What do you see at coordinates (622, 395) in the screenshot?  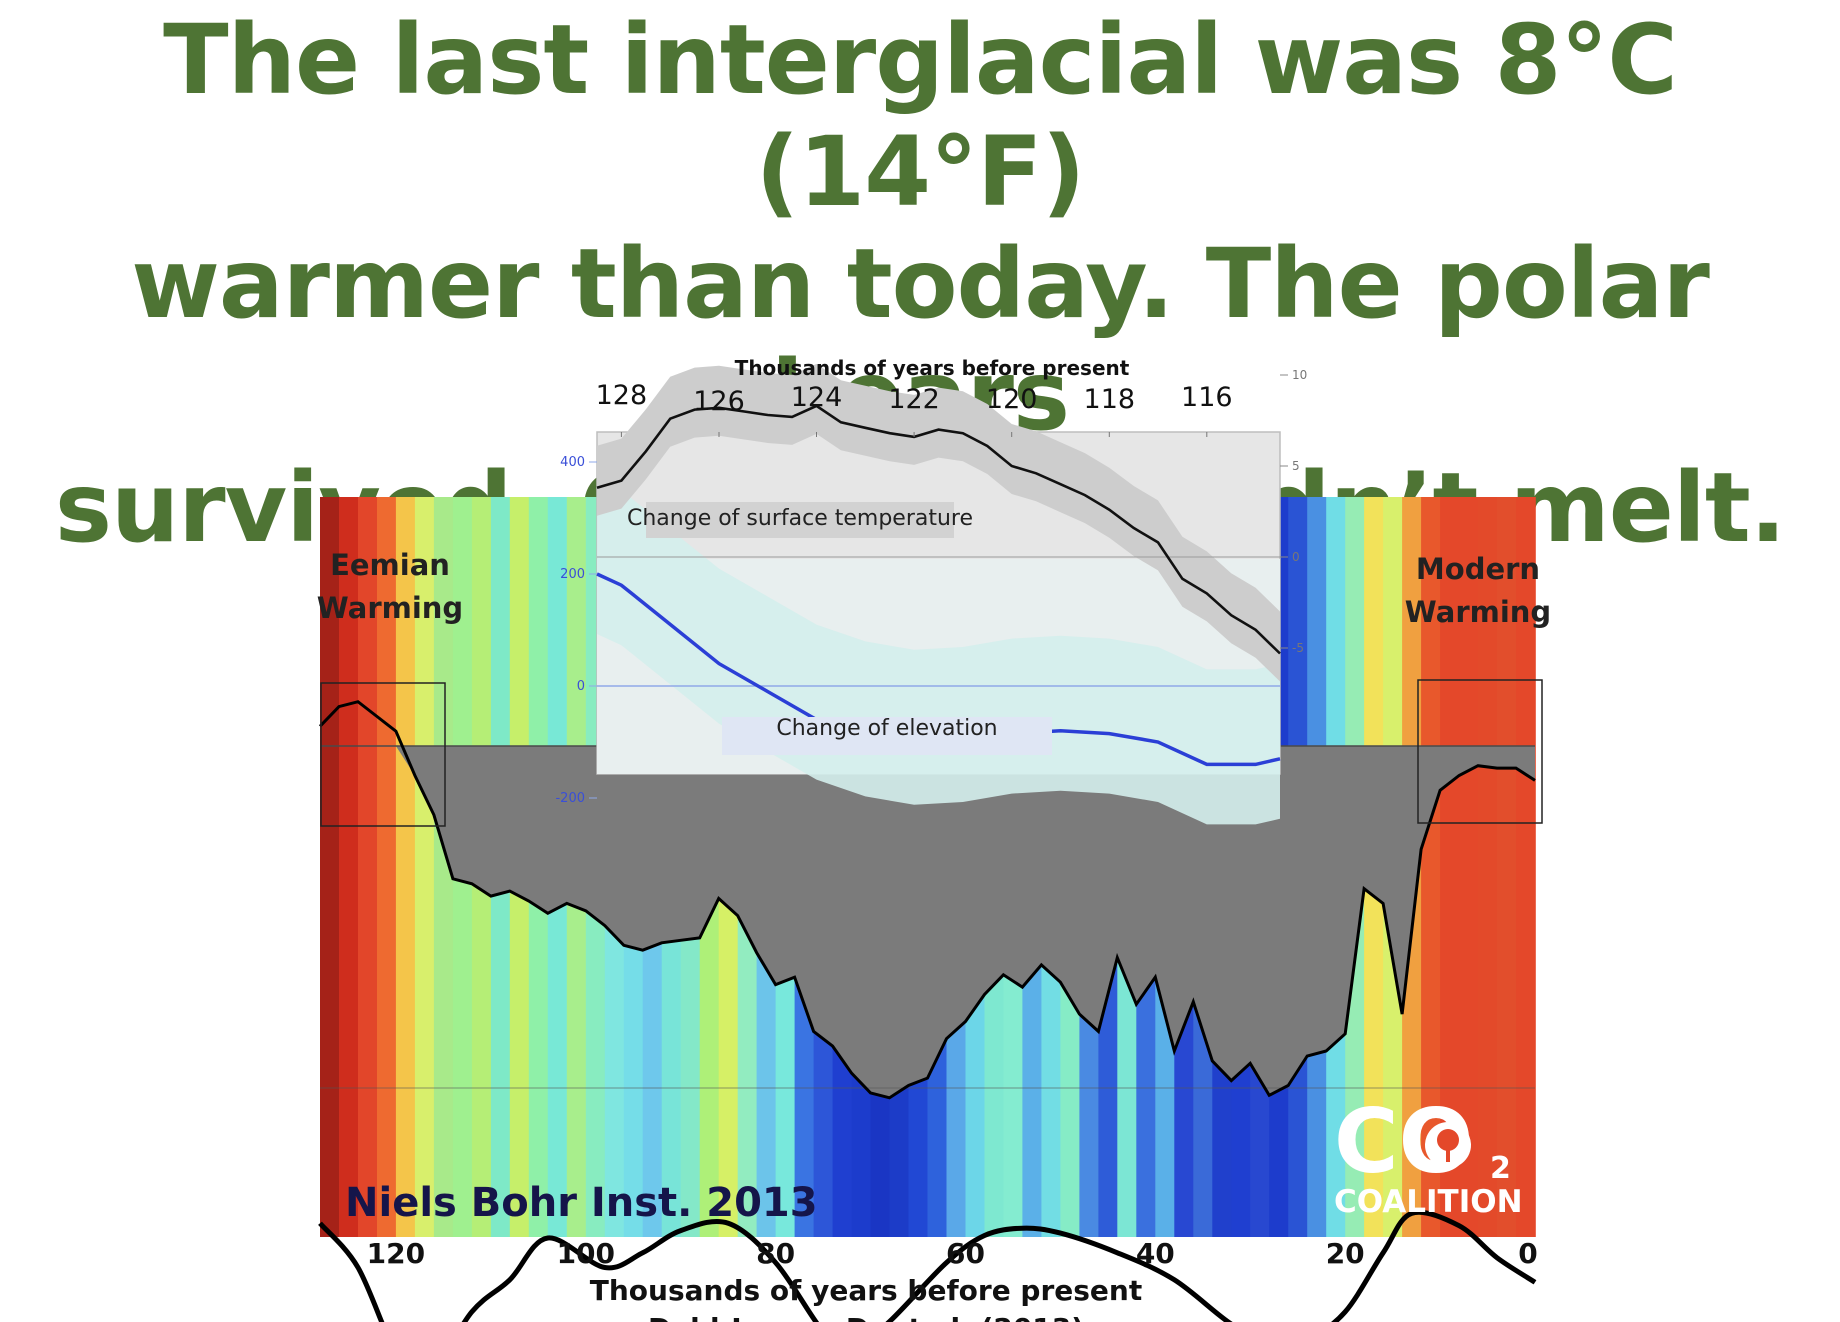 I see `inset-x-tick-label: 128` at bounding box center [622, 395].